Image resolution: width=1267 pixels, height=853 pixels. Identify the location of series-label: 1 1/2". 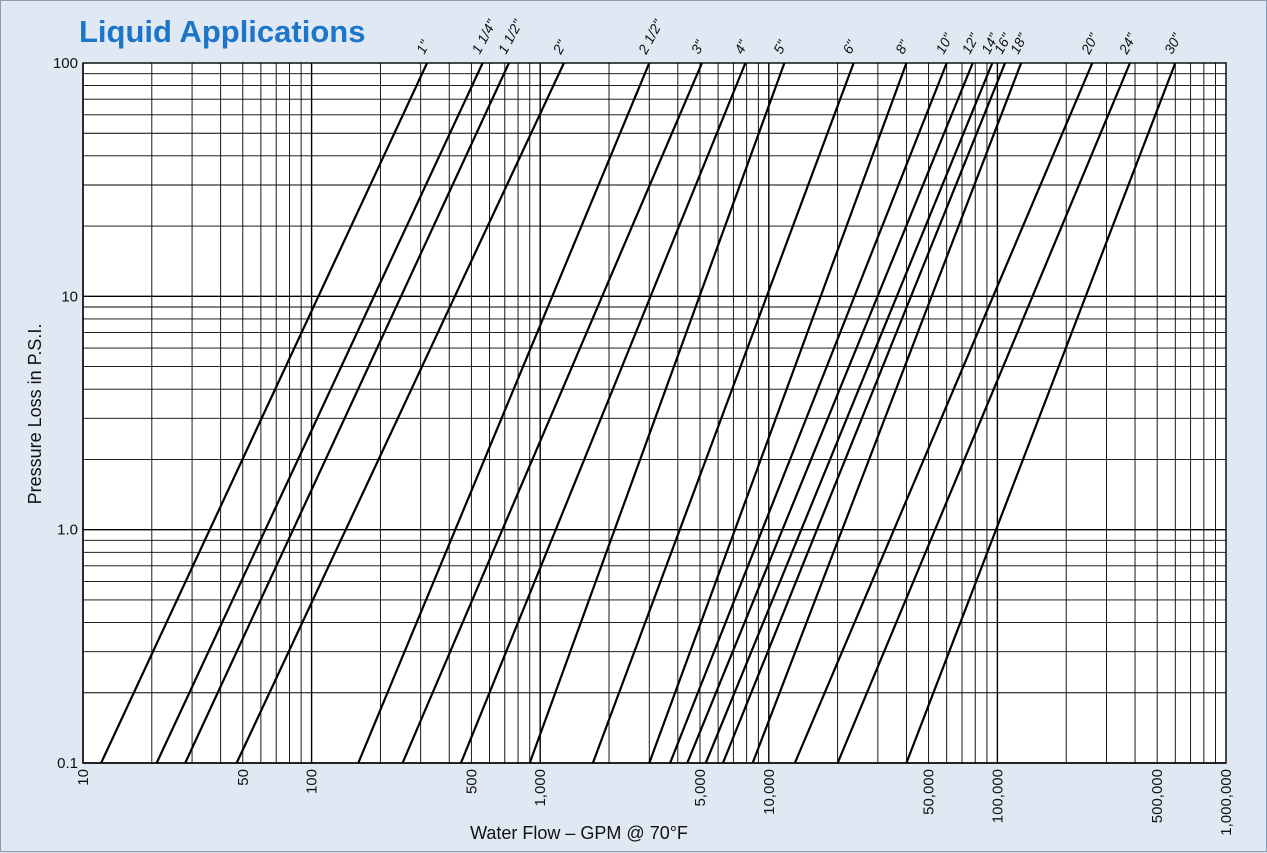
(510, 36).